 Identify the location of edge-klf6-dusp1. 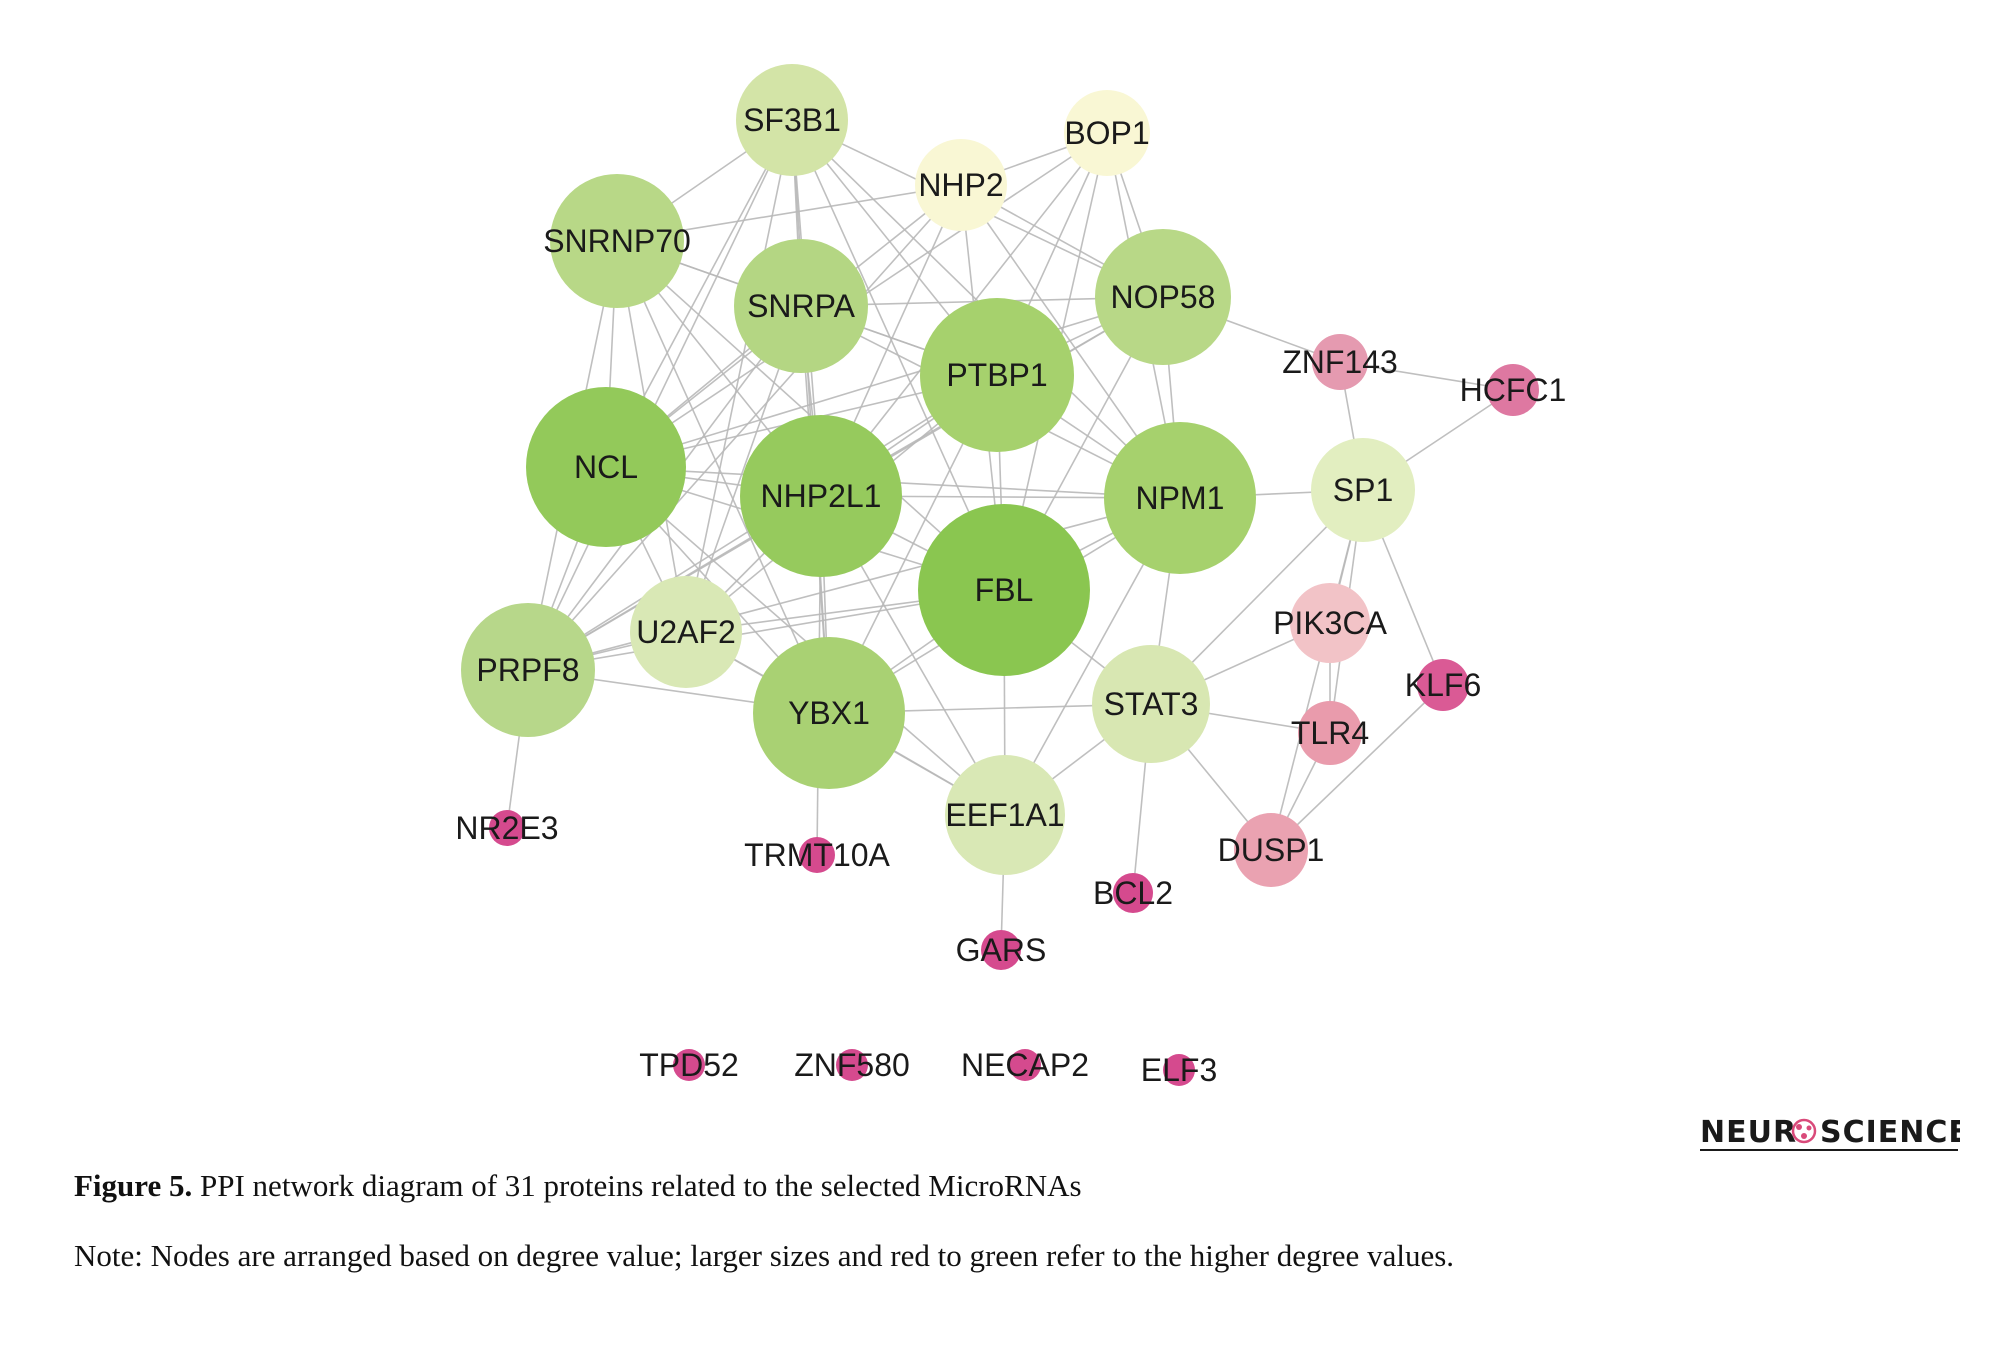
(1357, 767).